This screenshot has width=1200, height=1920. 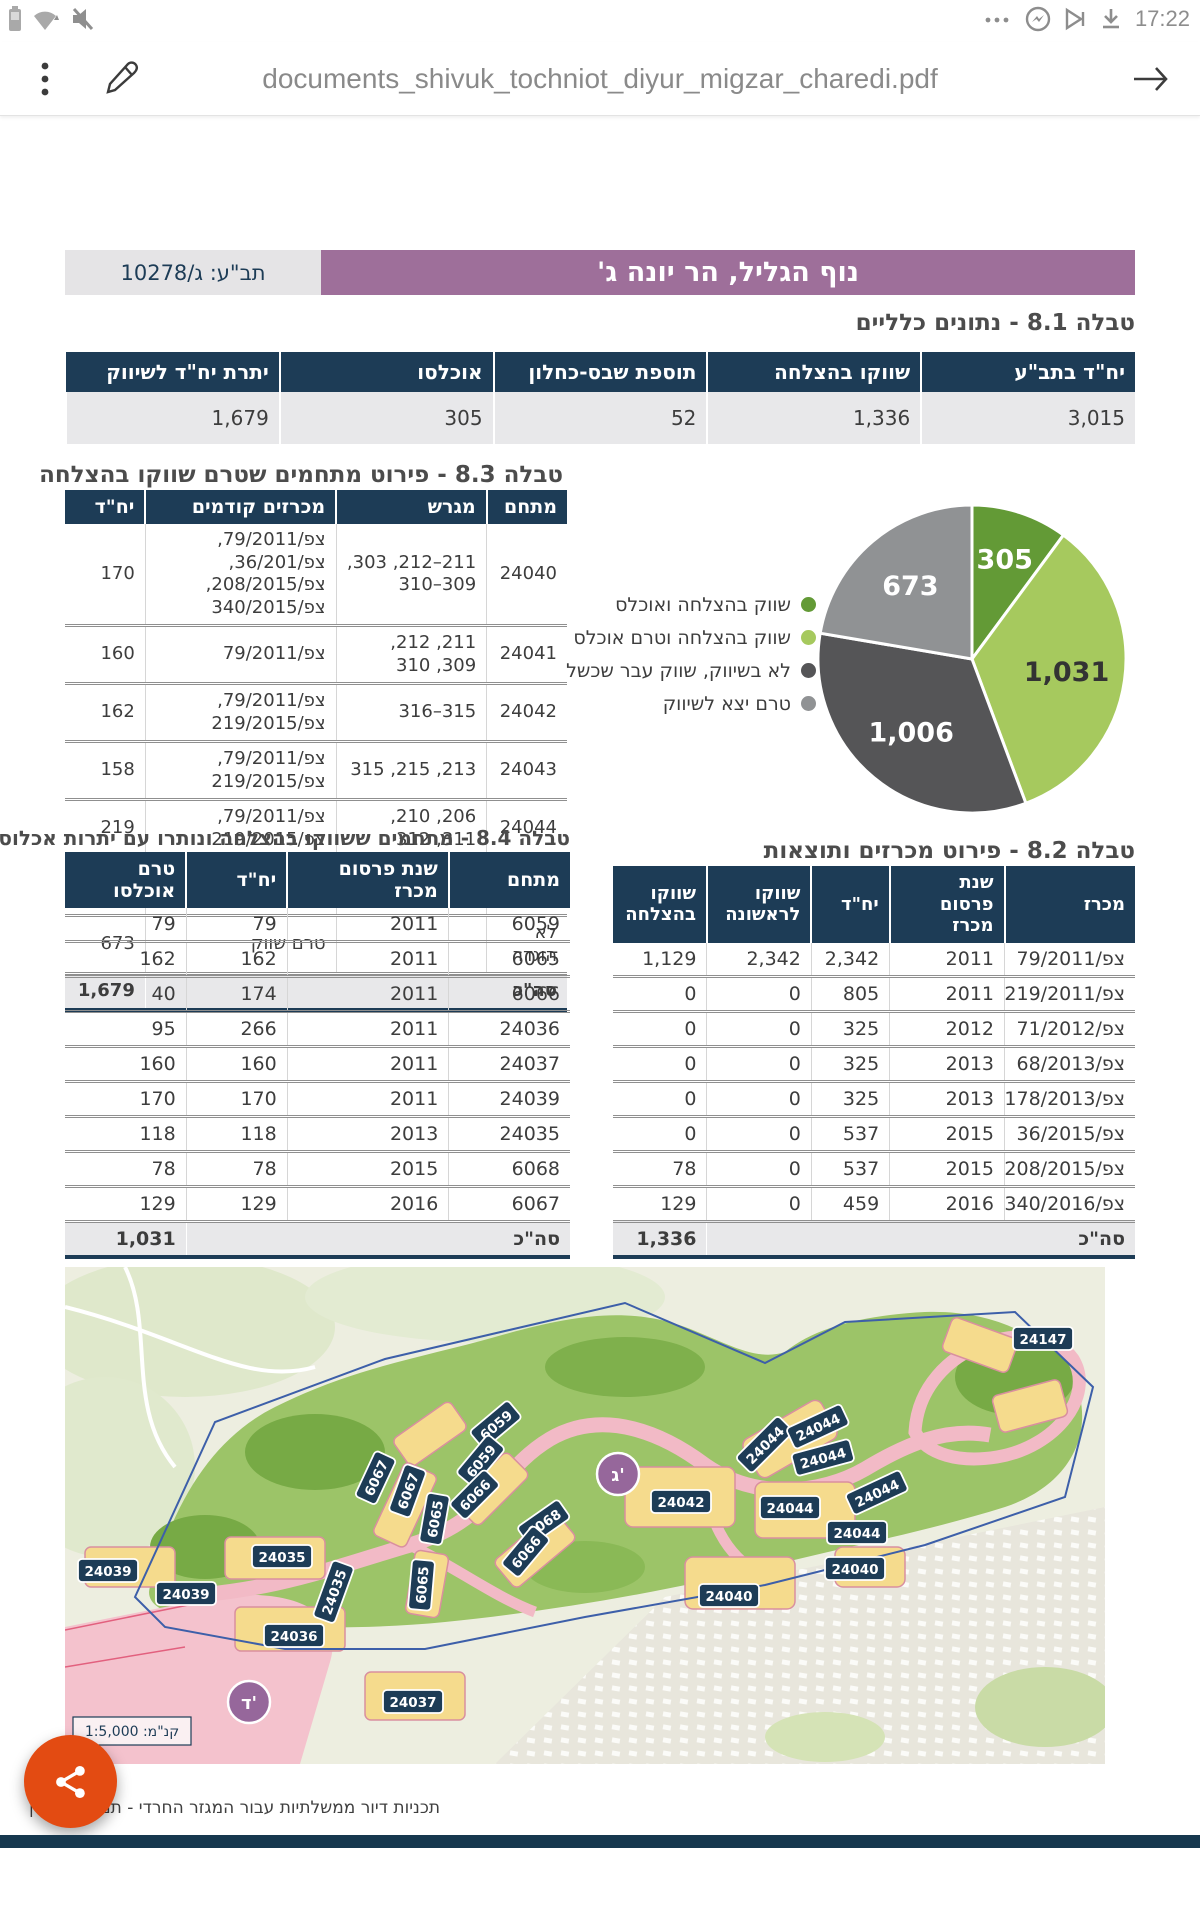 I want to click on plan-banner: נוף הגליל, הר יונה ג' תב"ע: ג/10278, so click(x=600, y=272).